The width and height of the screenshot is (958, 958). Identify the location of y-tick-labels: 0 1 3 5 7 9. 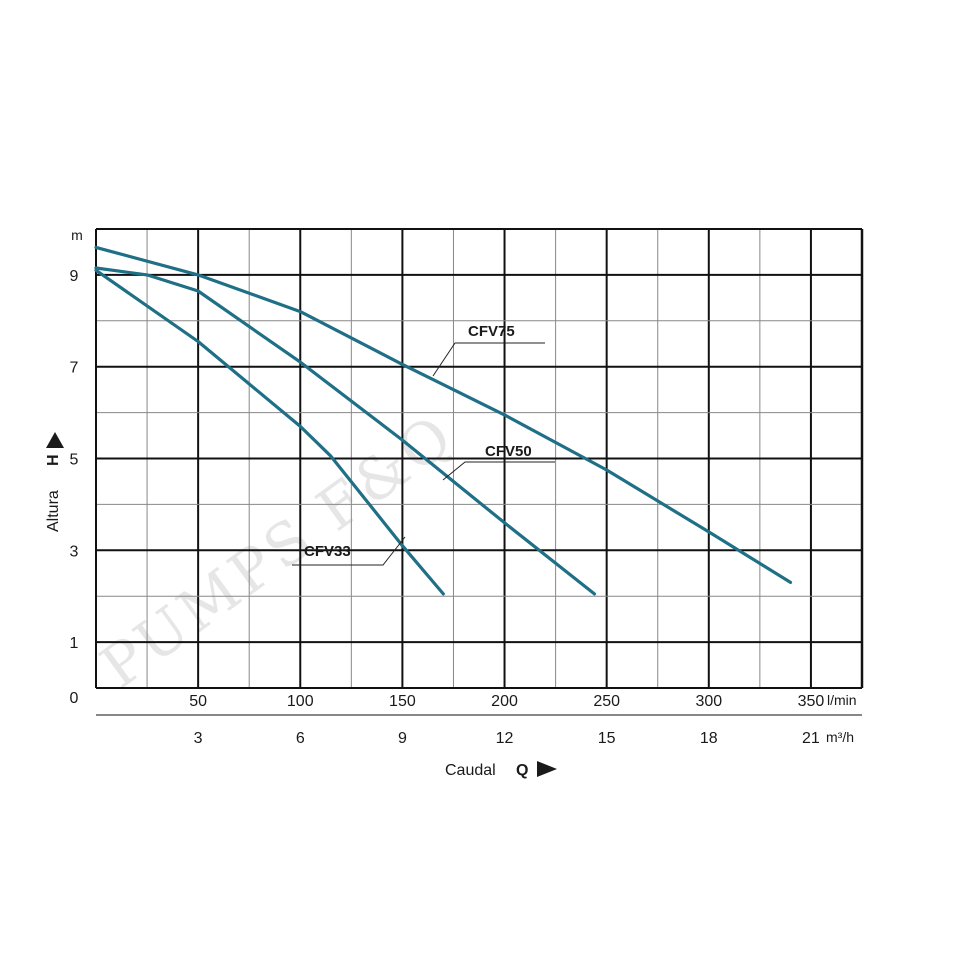
(74, 487).